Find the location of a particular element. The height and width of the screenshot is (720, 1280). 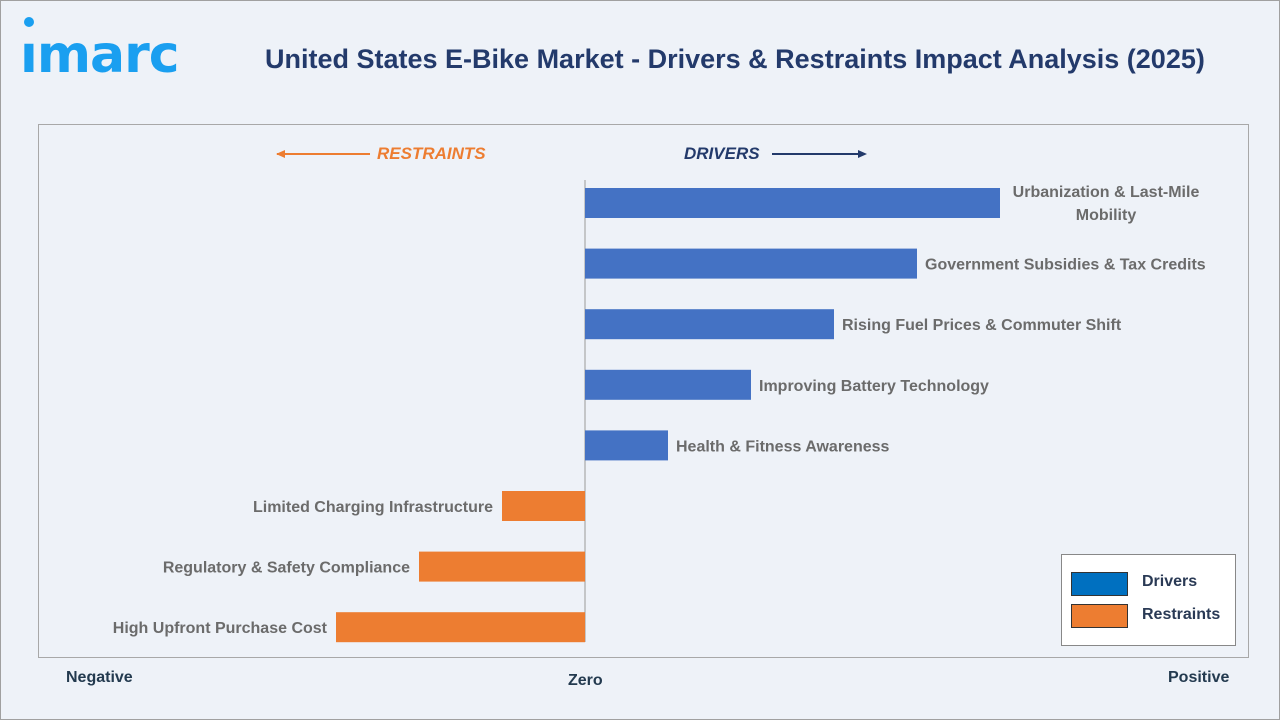

legend-swatch-drivers is located at coordinates (1099, 584).